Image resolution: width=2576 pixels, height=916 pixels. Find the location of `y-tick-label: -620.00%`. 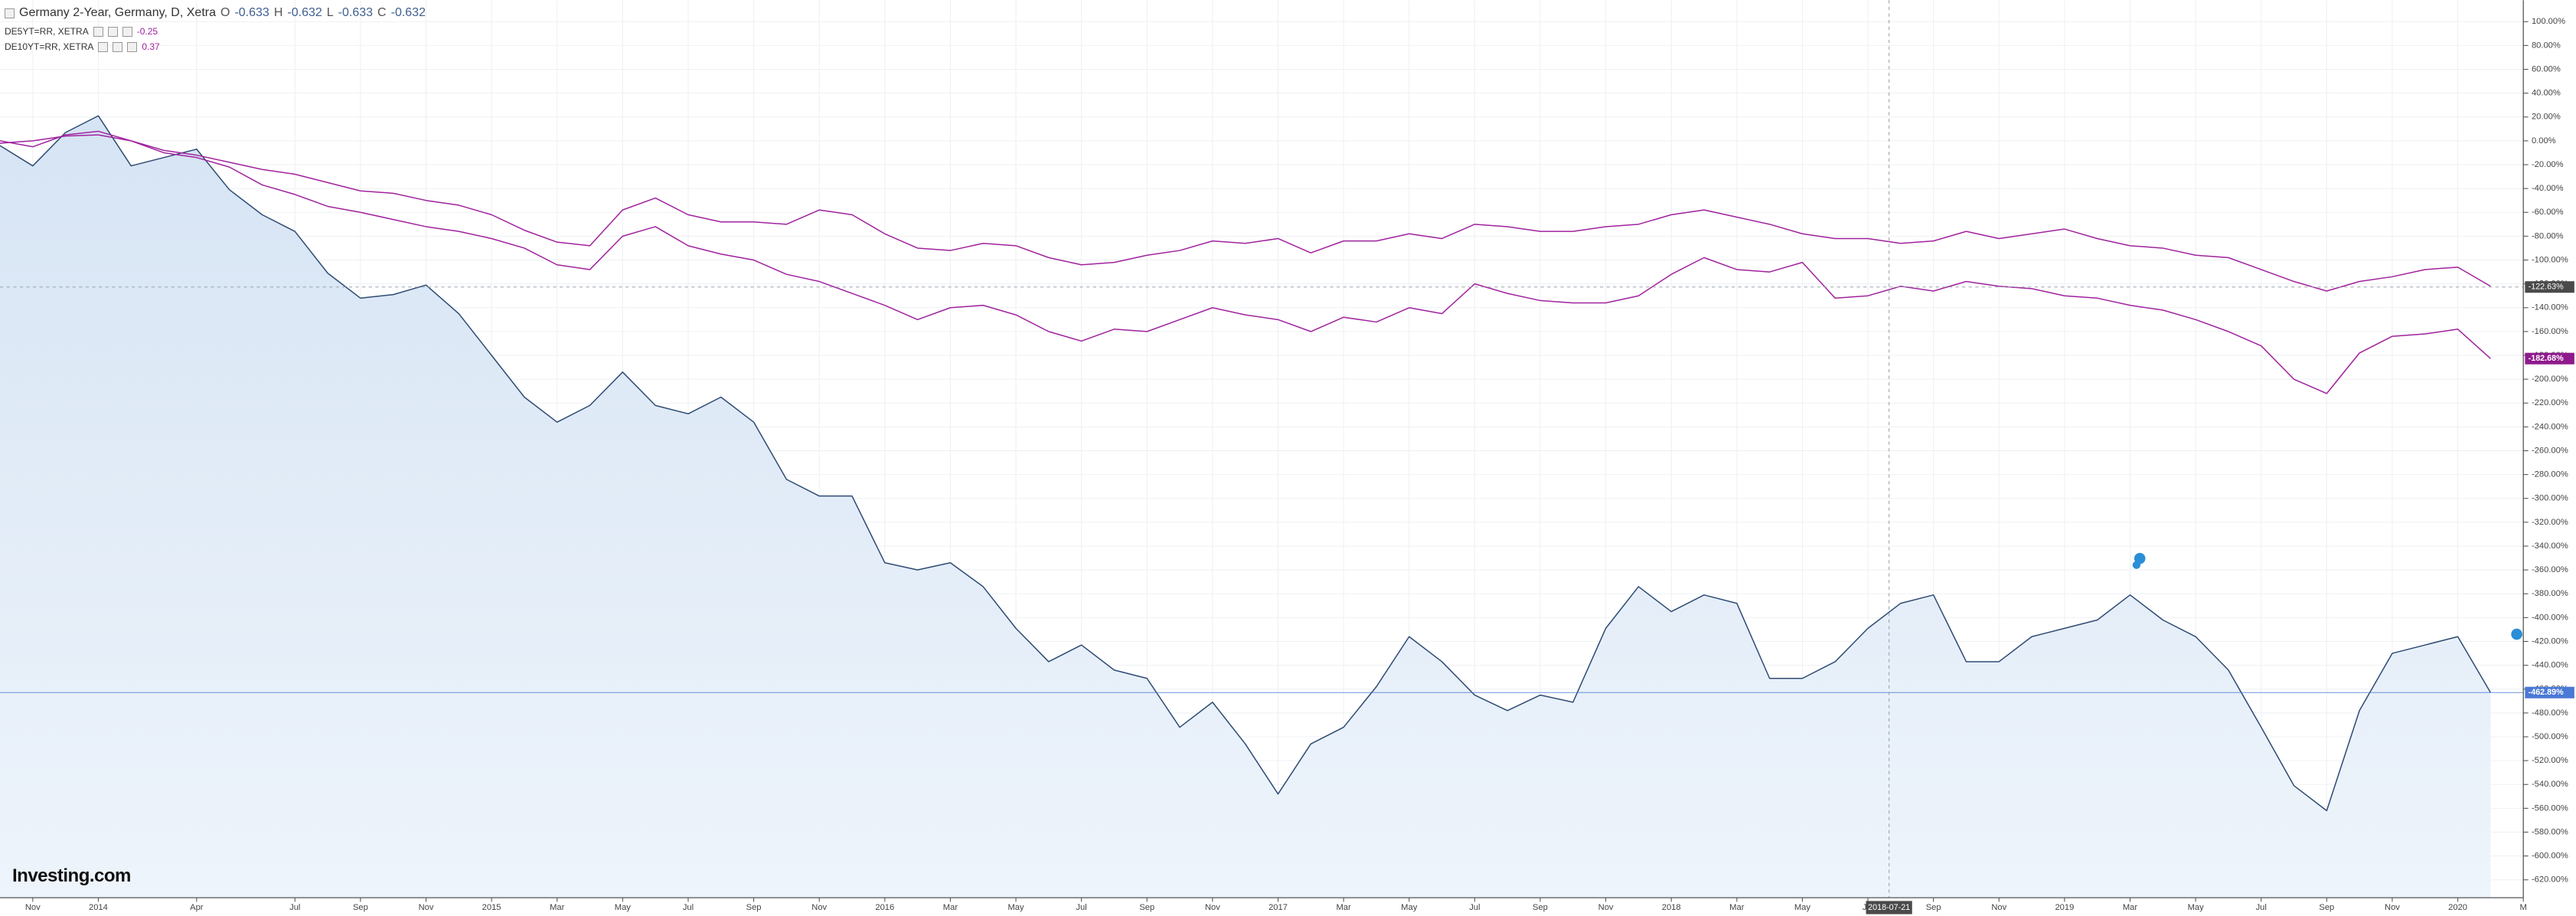

y-tick-label: -620.00% is located at coordinates (2550, 880).